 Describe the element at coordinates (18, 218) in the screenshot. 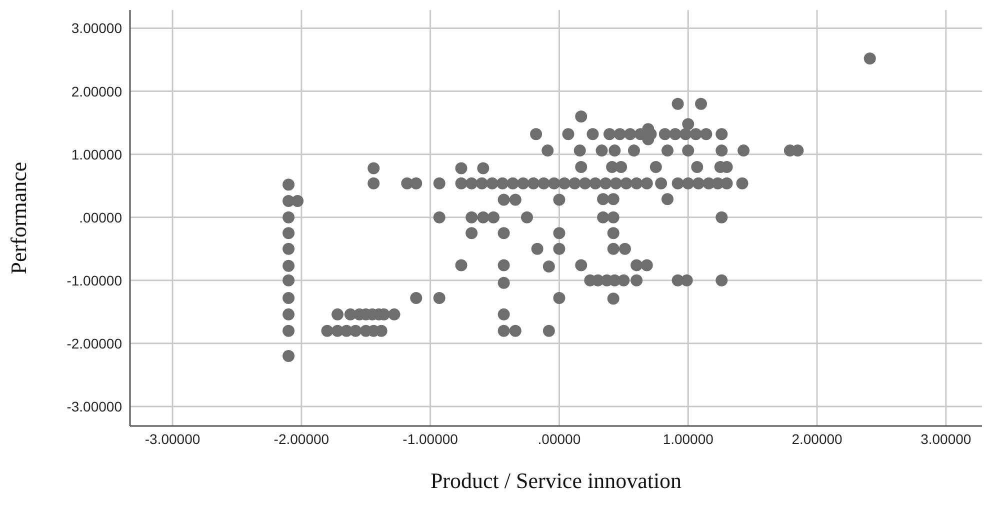

I see `y-axis-title: Performance` at that location.